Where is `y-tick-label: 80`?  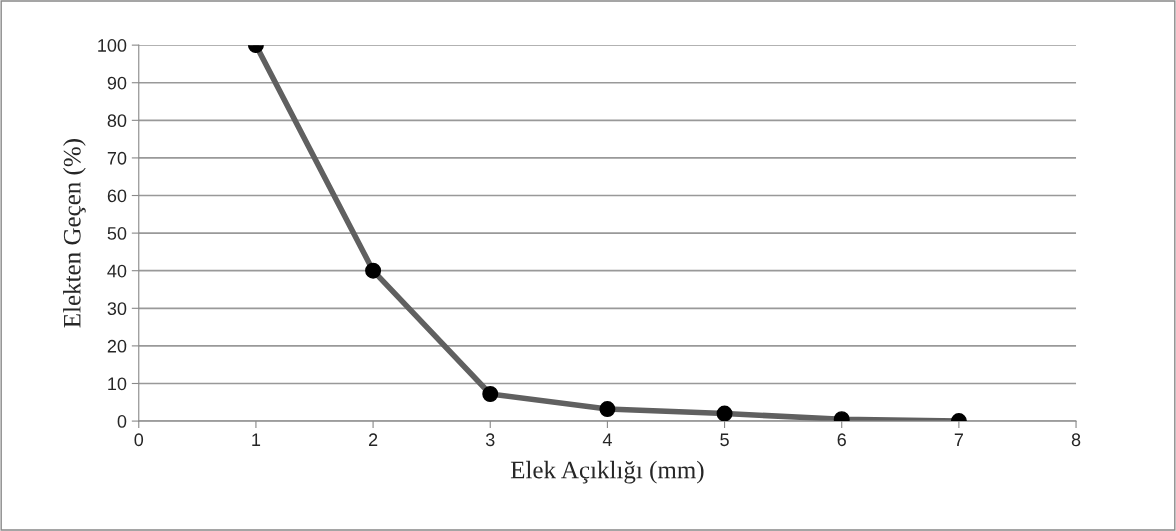 y-tick-label: 80 is located at coordinates (117, 121).